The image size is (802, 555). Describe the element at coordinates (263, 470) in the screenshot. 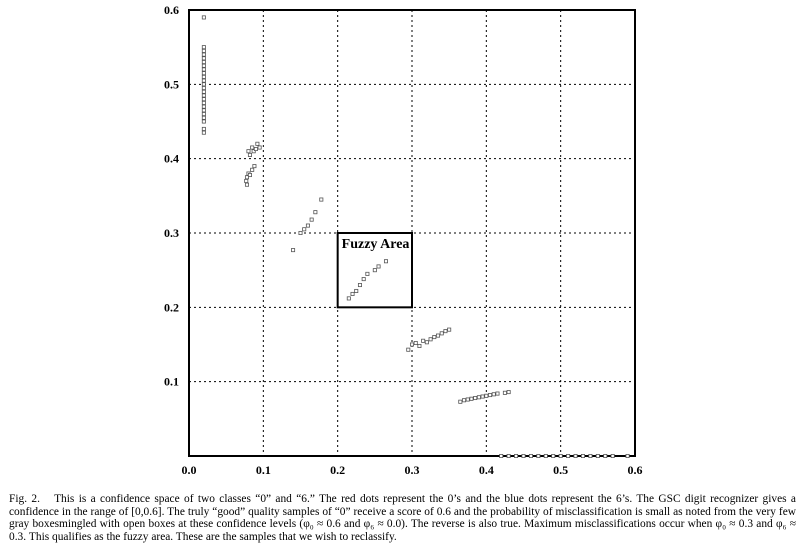

I see `x-tick-label: 0.1` at that location.